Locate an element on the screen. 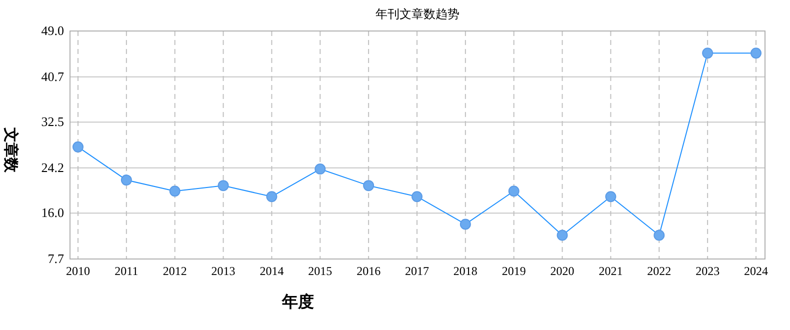 The width and height of the screenshot is (790, 330). y-axis-title: 文章数 is located at coordinates (11, 150).